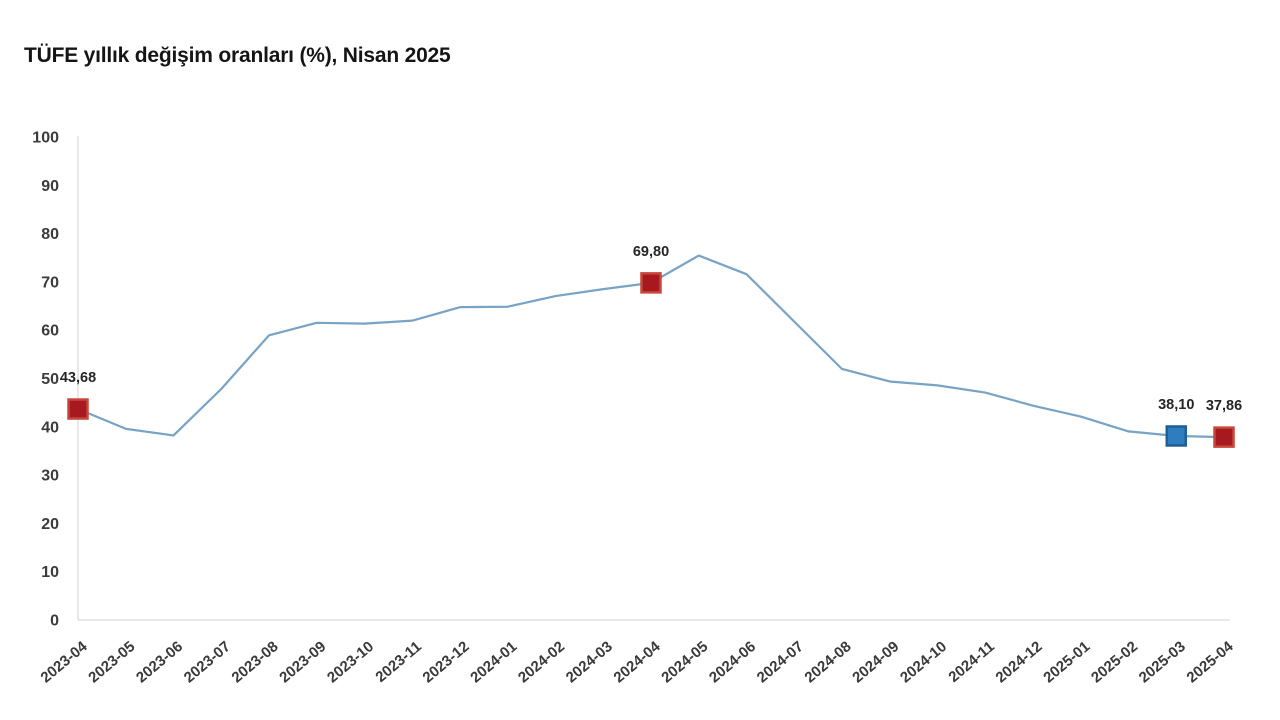  Describe the element at coordinates (589, 662) in the screenshot. I see `x-tick-label: 2024-03` at that location.